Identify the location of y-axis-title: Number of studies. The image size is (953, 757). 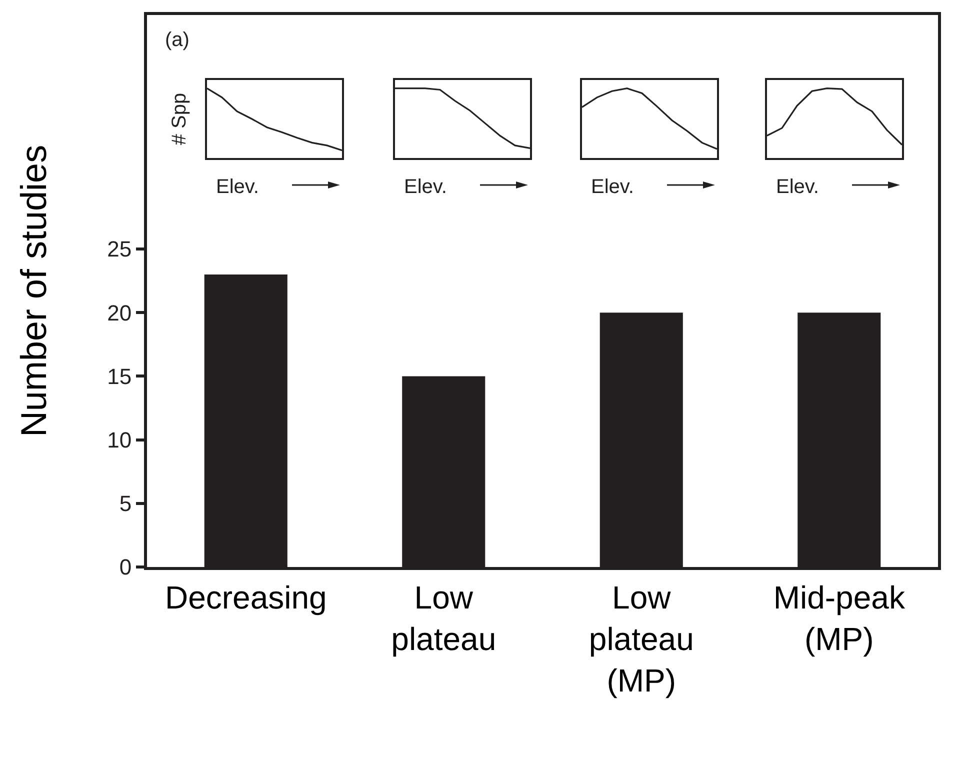
(33, 291).